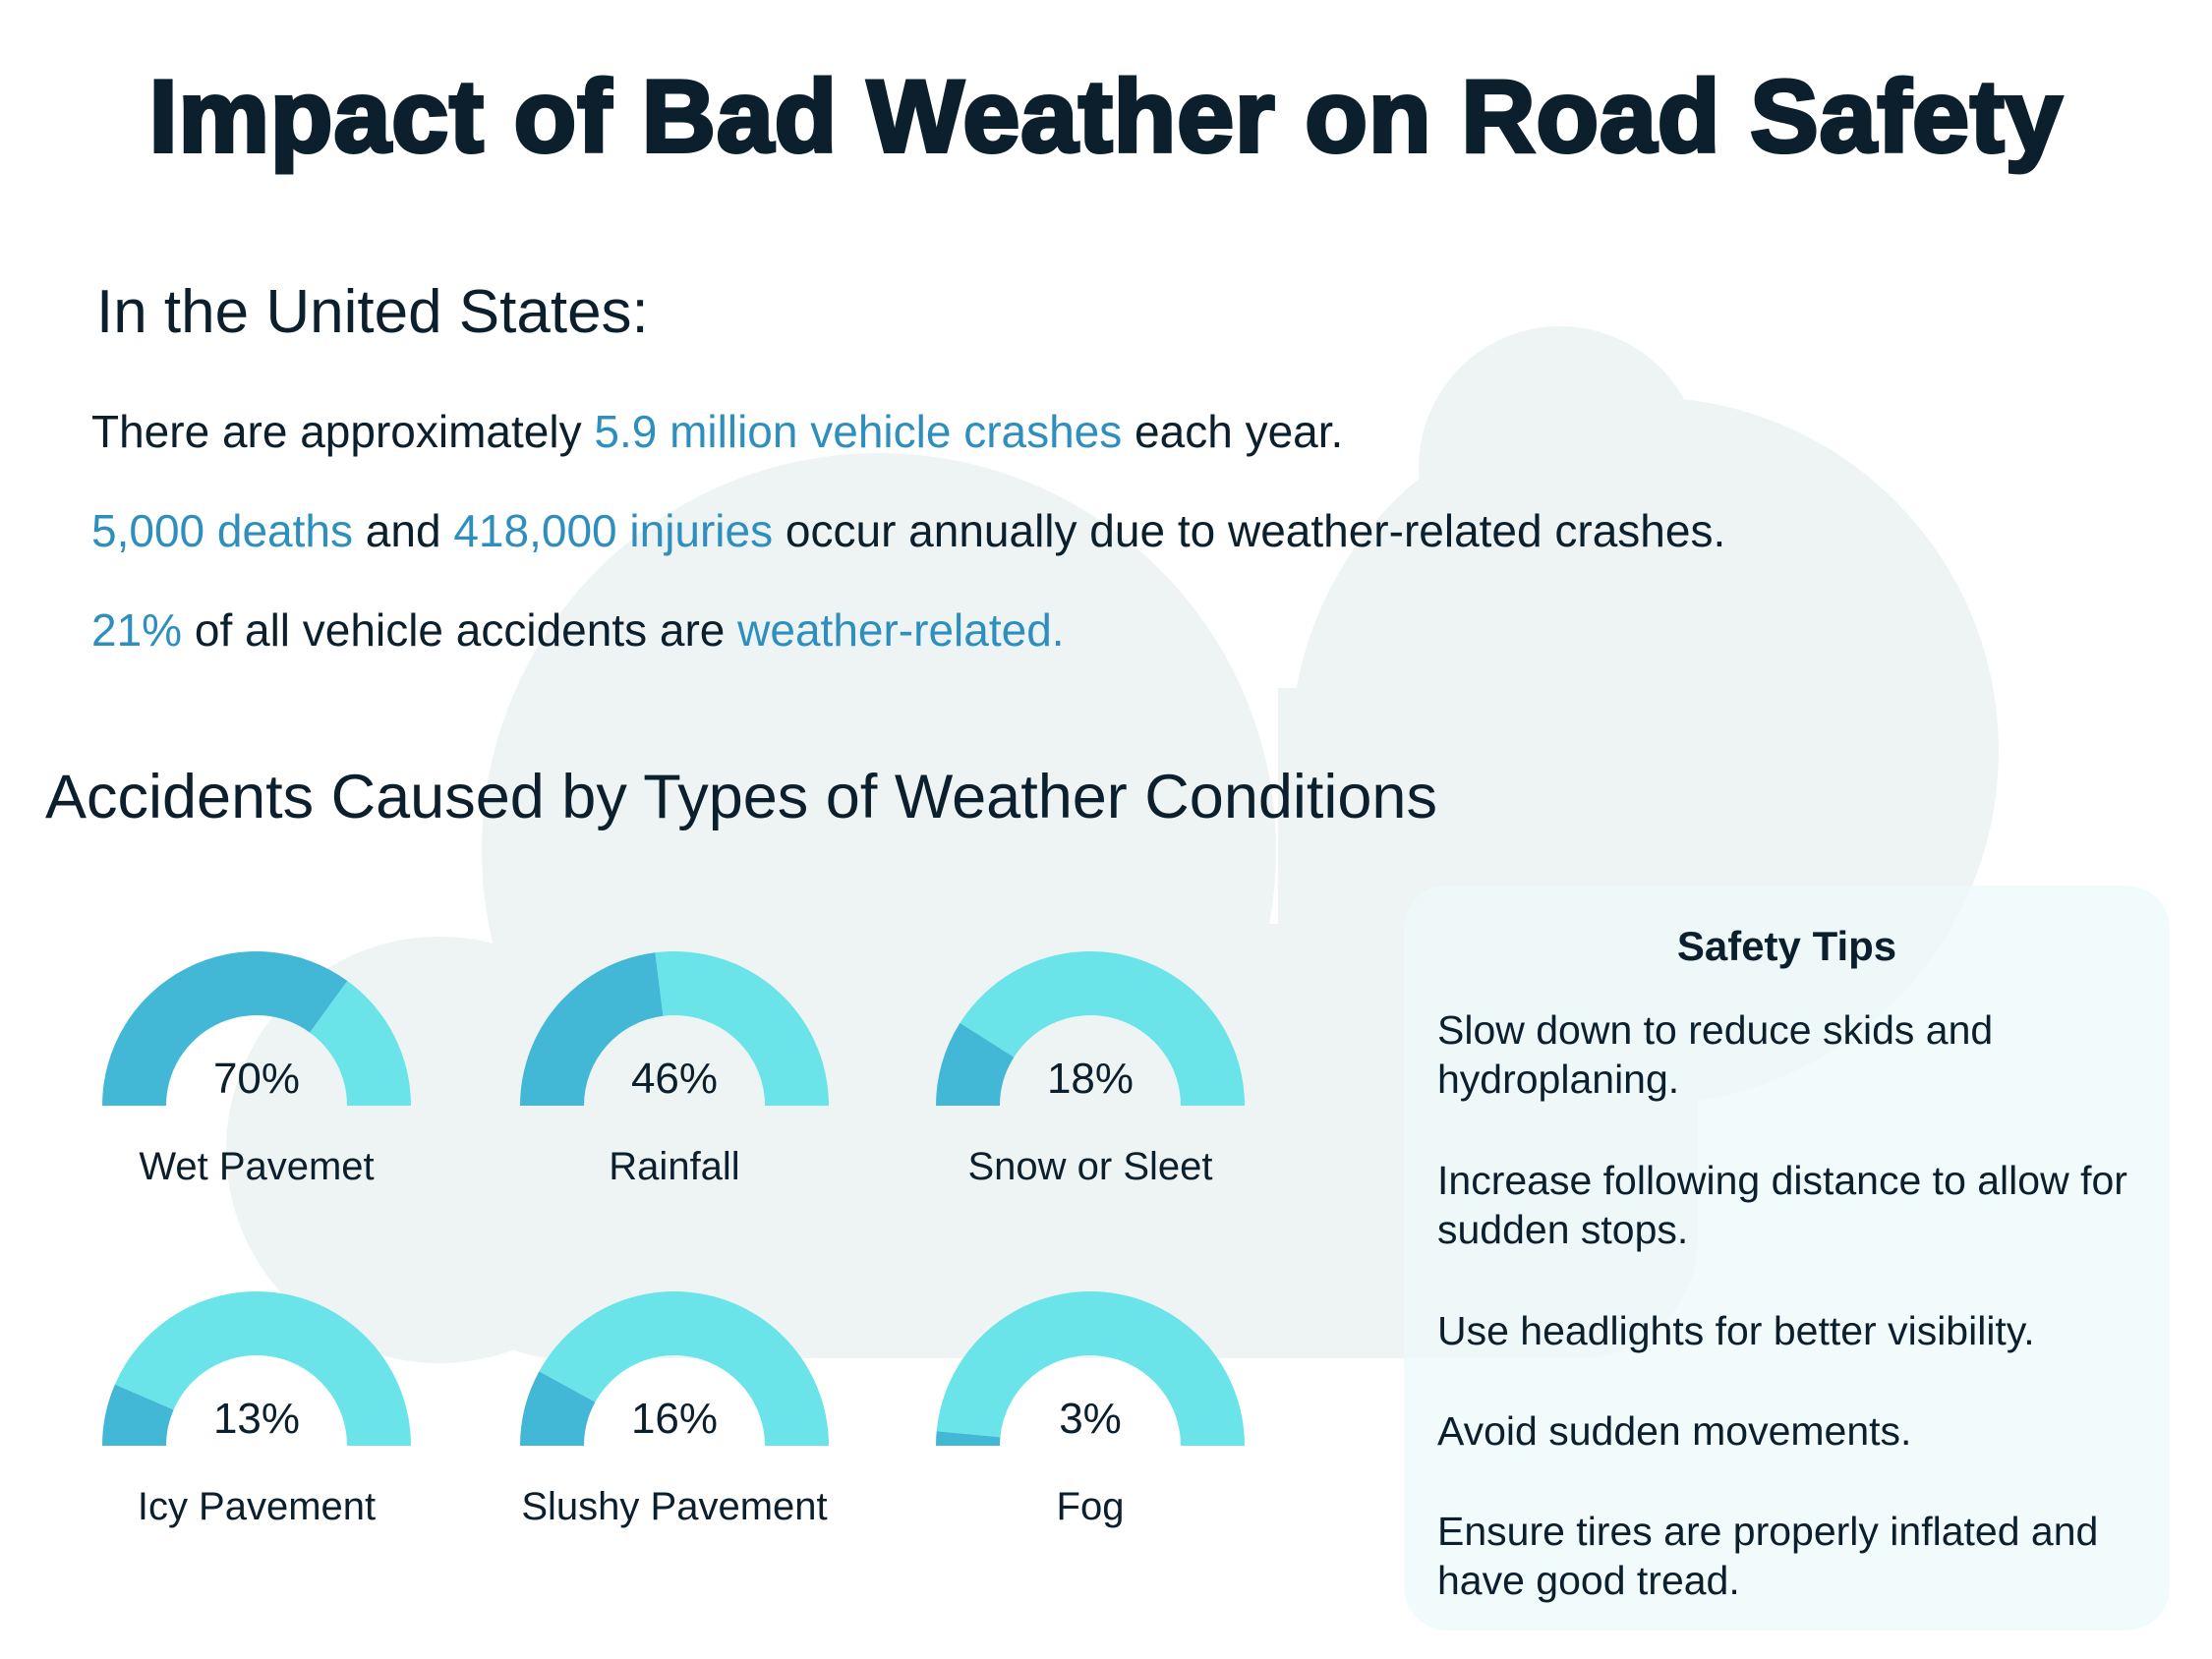 This screenshot has width=2212, height=1659. Describe the element at coordinates (1090, 1079) in the screenshot. I see `gauge-percent-label: 18%` at that location.